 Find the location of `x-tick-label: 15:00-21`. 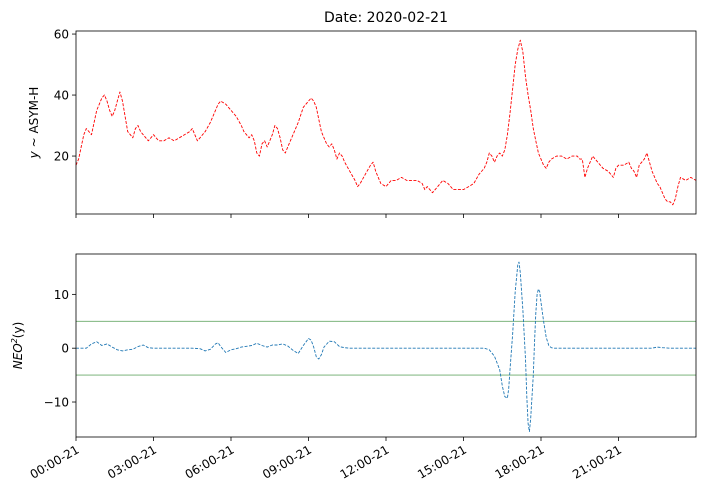

x-tick-label: 15:00-21 is located at coordinates (442, 461).